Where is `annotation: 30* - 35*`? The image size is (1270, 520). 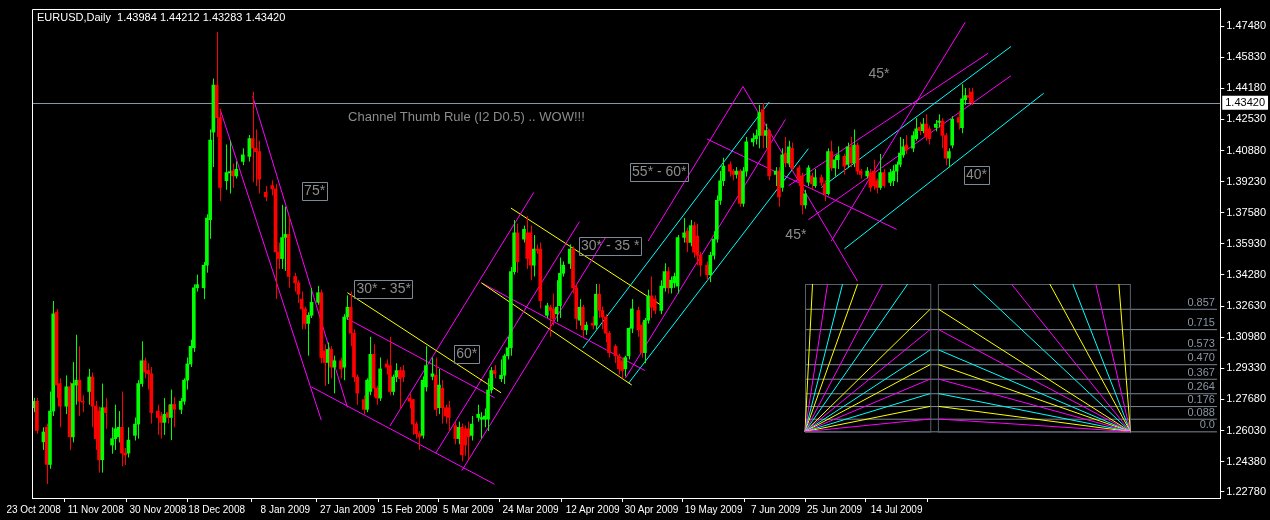
annotation: 30* - 35* is located at coordinates (384, 287).